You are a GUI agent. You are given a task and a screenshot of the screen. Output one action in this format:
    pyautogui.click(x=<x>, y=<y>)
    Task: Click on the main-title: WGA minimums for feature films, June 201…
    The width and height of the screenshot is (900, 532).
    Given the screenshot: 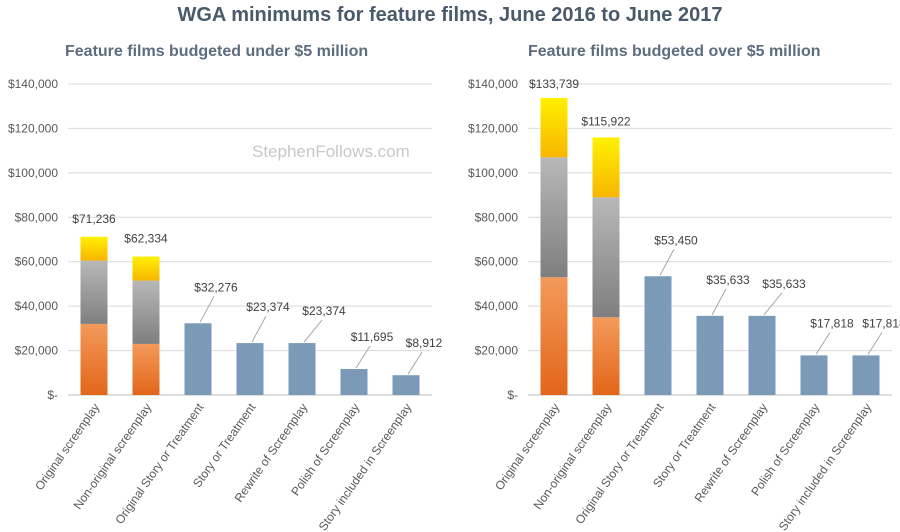 What is the action you would take?
    pyautogui.click(x=450, y=15)
    